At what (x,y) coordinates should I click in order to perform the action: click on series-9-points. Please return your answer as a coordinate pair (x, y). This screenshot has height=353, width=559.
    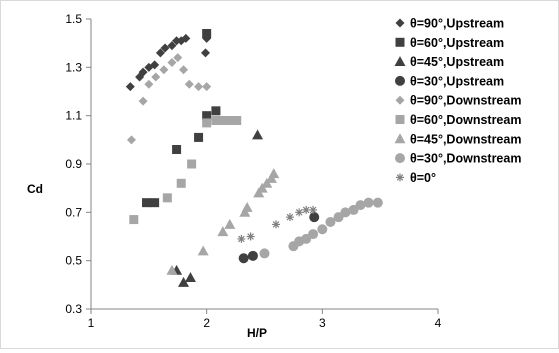
    Looking at the image, I should click on (277, 224).